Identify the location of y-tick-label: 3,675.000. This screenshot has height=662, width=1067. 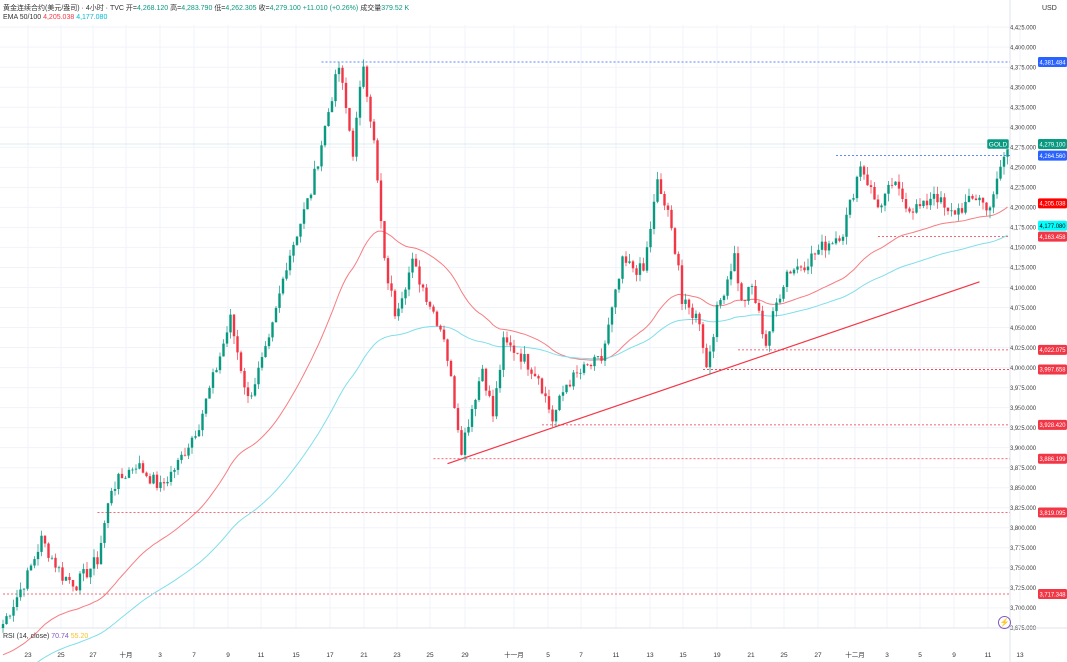
(1023, 628).